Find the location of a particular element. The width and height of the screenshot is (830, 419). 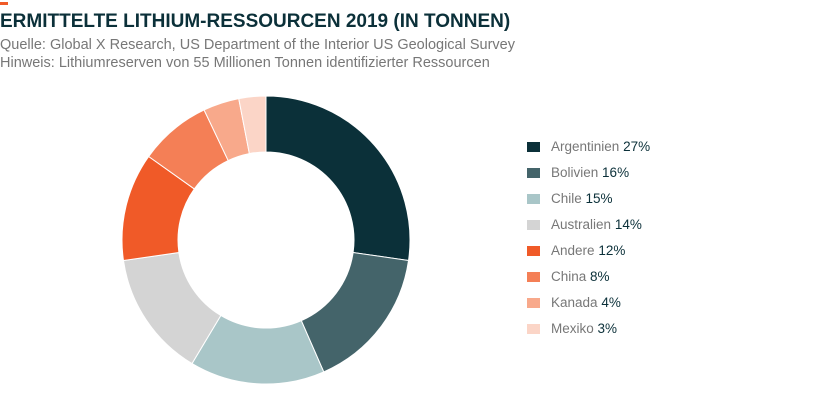

legend-label: Bolivien 16% is located at coordinates (590, 172).